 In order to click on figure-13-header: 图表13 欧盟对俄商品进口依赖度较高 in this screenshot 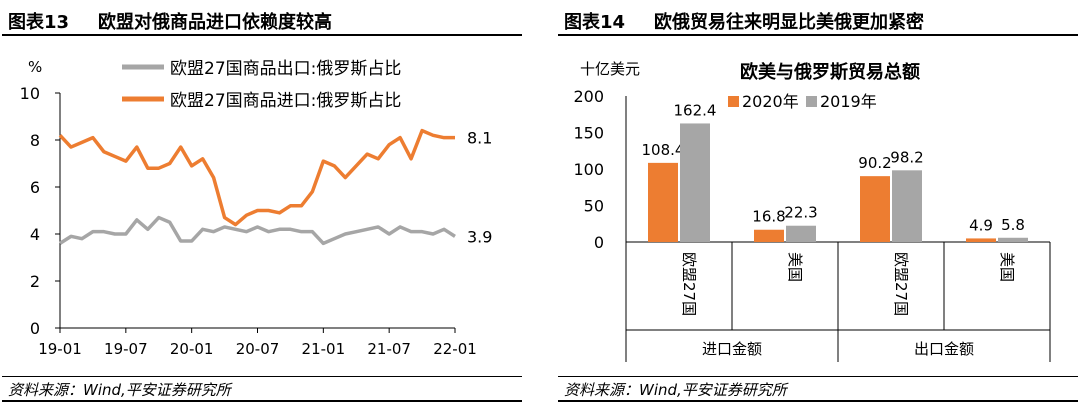, I will do `click(262, 20)`.